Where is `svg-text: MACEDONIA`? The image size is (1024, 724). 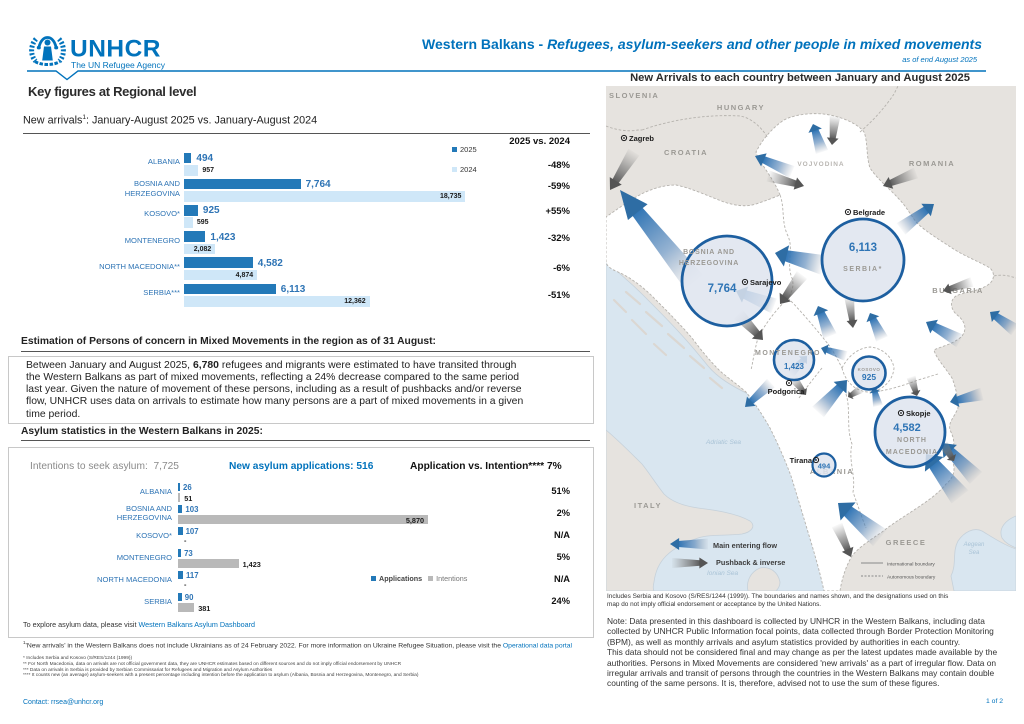
svg-text: MACEDONIA is located at coordinates (912, 452).